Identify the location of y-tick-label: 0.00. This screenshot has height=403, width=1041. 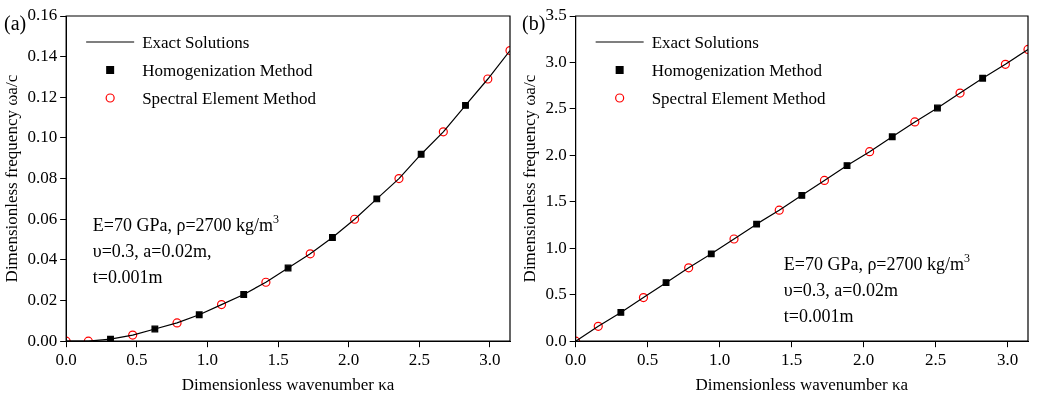
(42, 340).